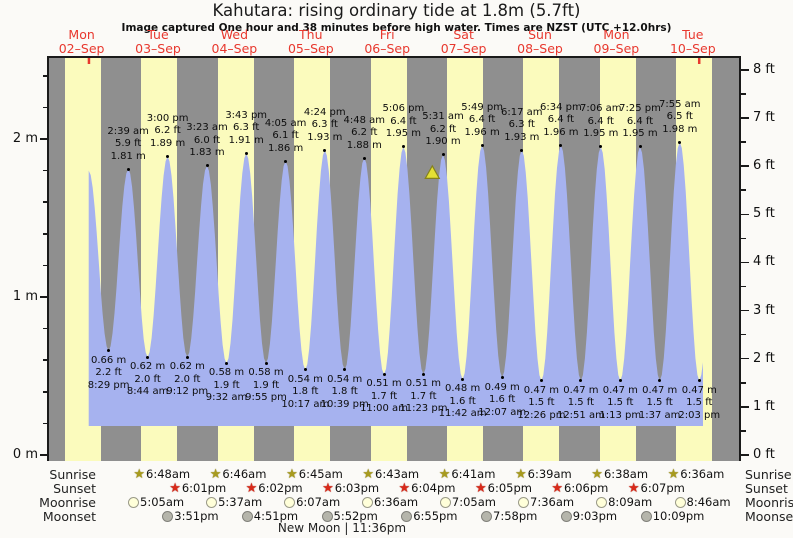 This screenshot has width=793, height=538. I want to click on moonset-time: 9:03pm, so click(595, 516).